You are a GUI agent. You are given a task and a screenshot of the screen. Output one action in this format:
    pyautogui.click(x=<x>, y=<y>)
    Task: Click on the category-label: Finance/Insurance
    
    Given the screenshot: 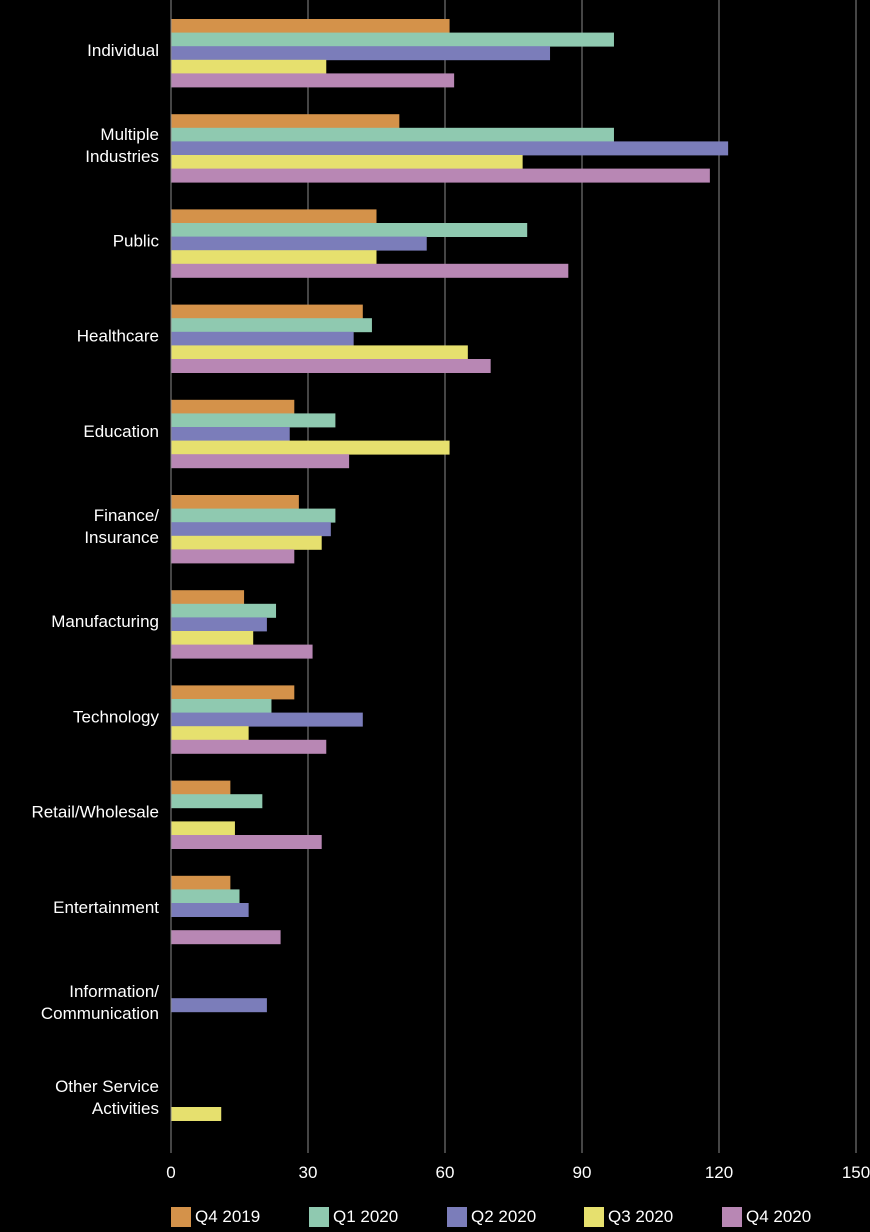 What is the action you would take?
    pyautogui.click(x=121, y=526)
    